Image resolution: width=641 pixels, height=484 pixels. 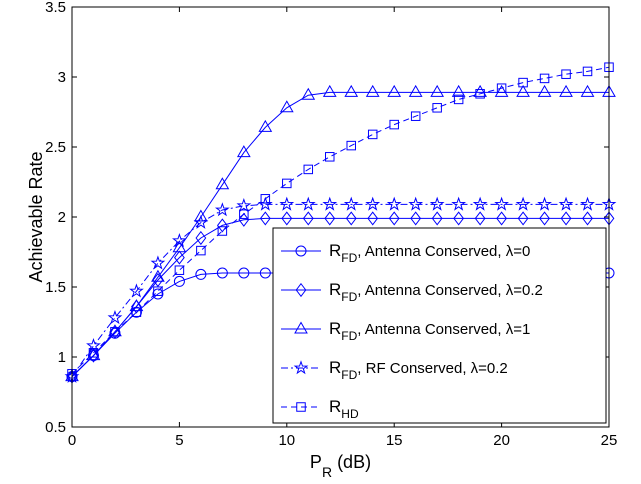 What do you see at coordinates (55, 287) in the screenshot?
I see `y-tick-label: 1.5` at bounding box center [55, 287].